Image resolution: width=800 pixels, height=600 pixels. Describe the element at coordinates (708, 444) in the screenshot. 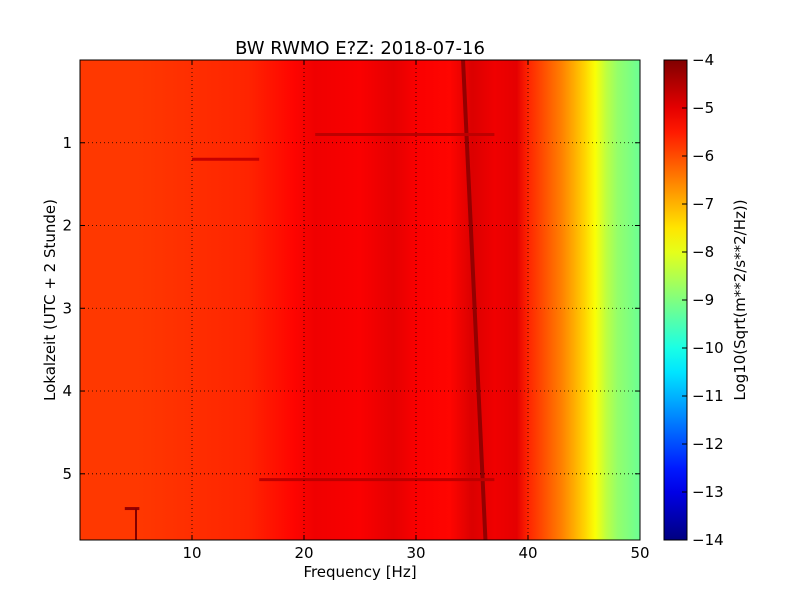

I see `colorbar-tick-label: −12` at that location.